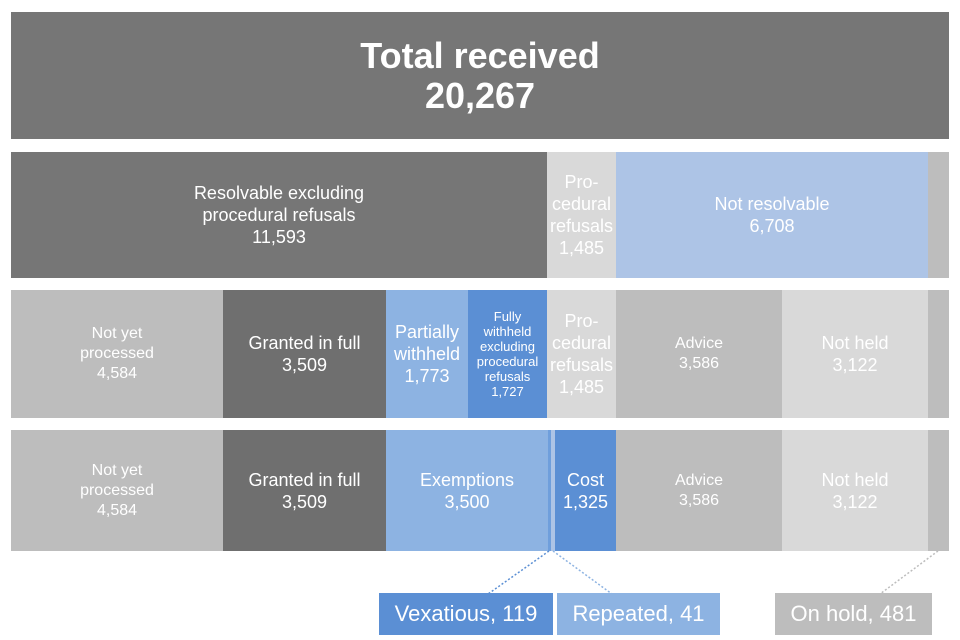  What do you see at coordinates (427, 376) in the screenshot?
I see `partially-value: 1,773` at bounding box center [427, 376].